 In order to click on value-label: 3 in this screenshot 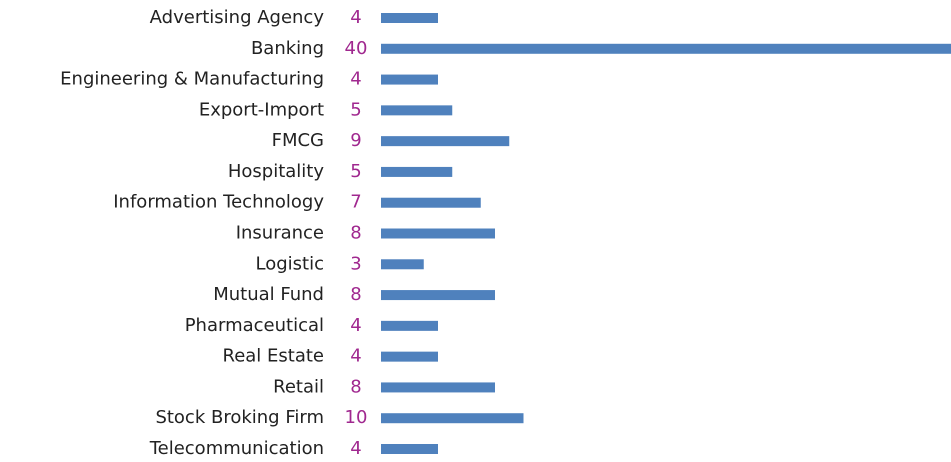, I will do `click(355, 263)`.